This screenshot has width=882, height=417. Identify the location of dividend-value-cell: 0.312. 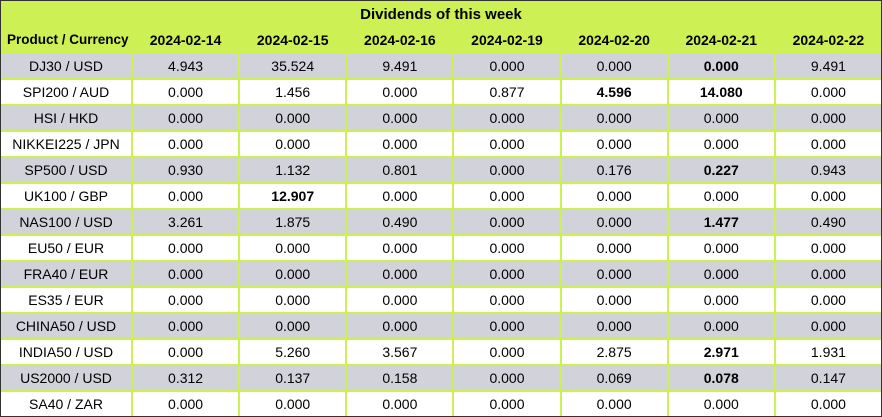
(185, 377).